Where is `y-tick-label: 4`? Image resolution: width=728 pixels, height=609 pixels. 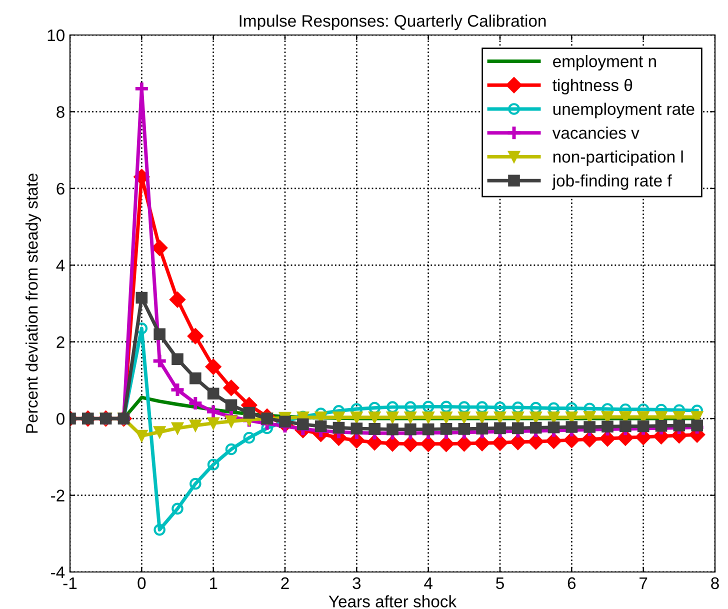 y-tick-label: 4 is located at coordinates (60, 266).